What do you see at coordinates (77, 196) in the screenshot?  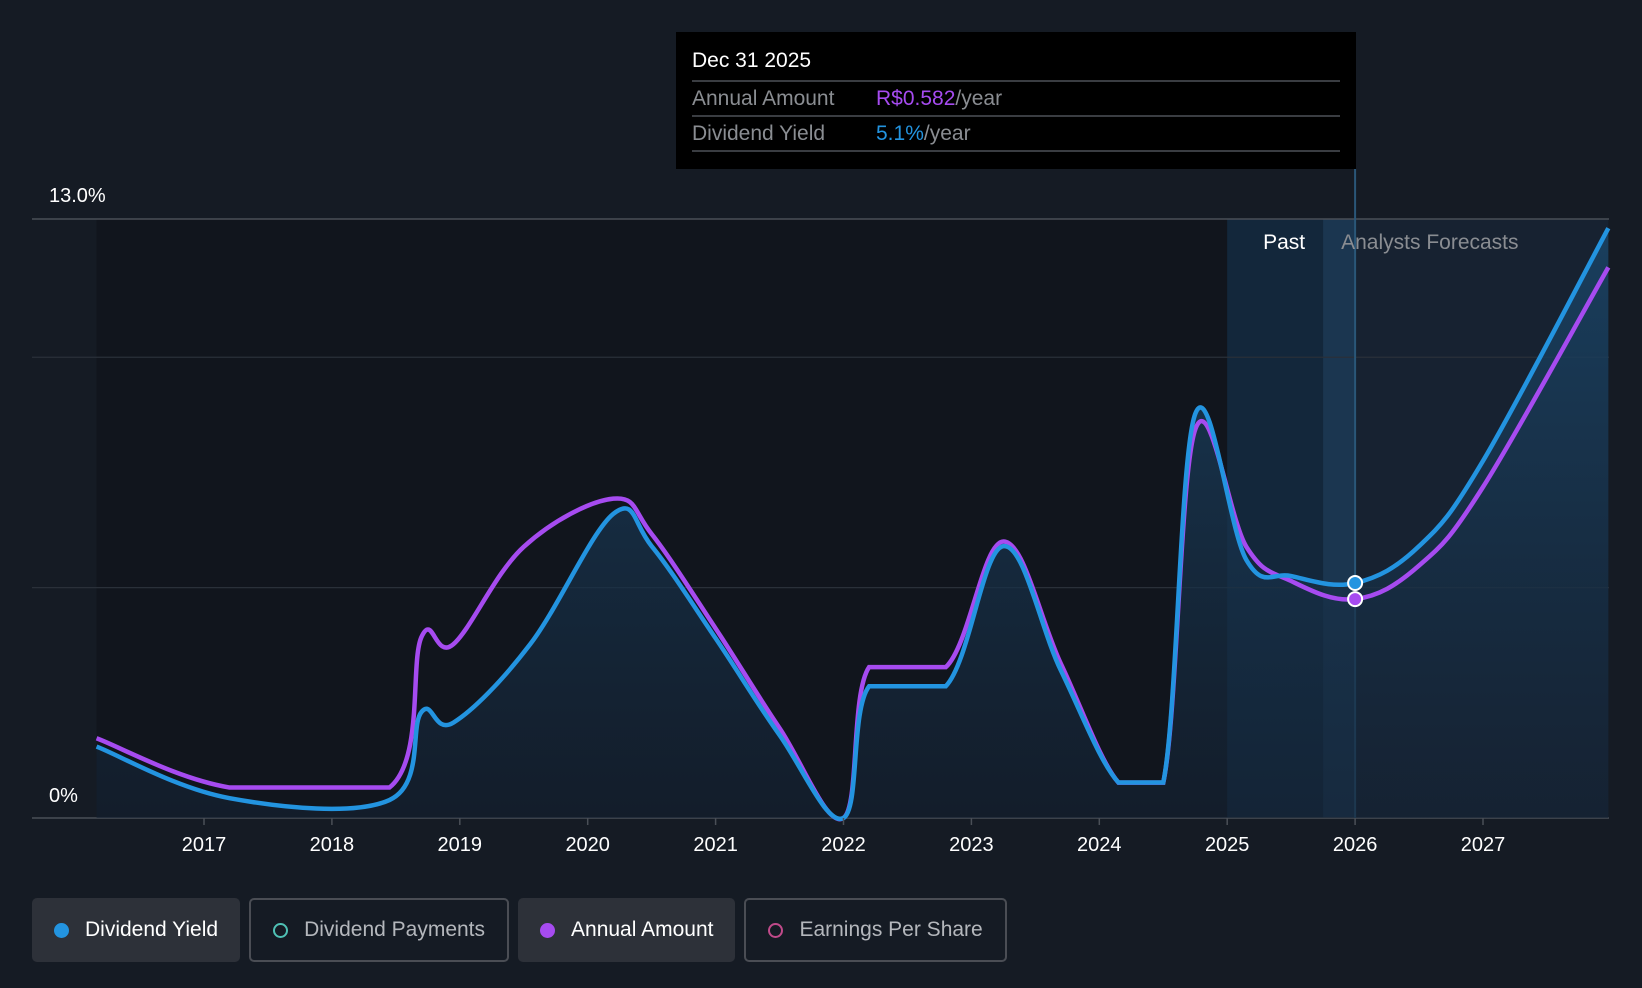 I see `y-axis-max-label: 13.0%` at bounding box center [77, 196].